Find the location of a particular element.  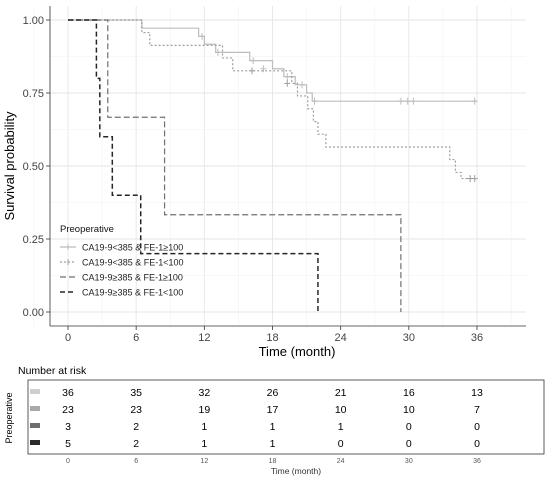

risk-x-tick-label: 0 is located at coordinates (68, 461).